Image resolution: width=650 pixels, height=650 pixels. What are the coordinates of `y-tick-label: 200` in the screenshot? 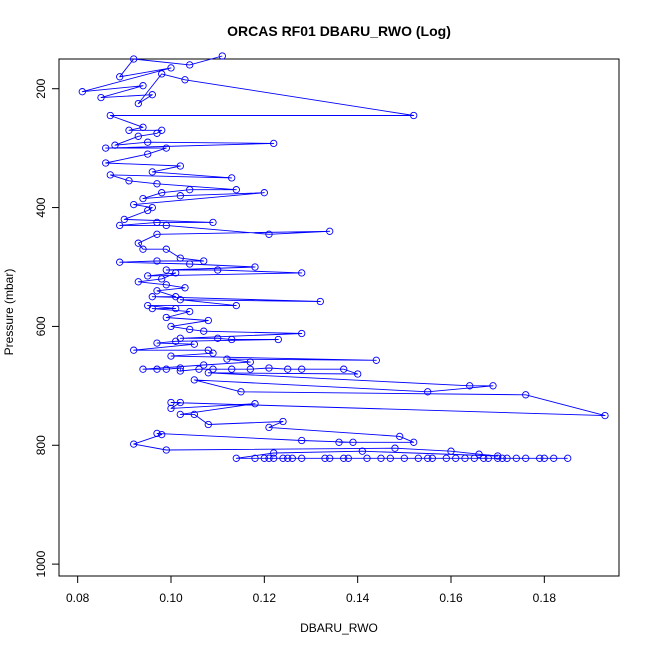 It's located at (41, 88).